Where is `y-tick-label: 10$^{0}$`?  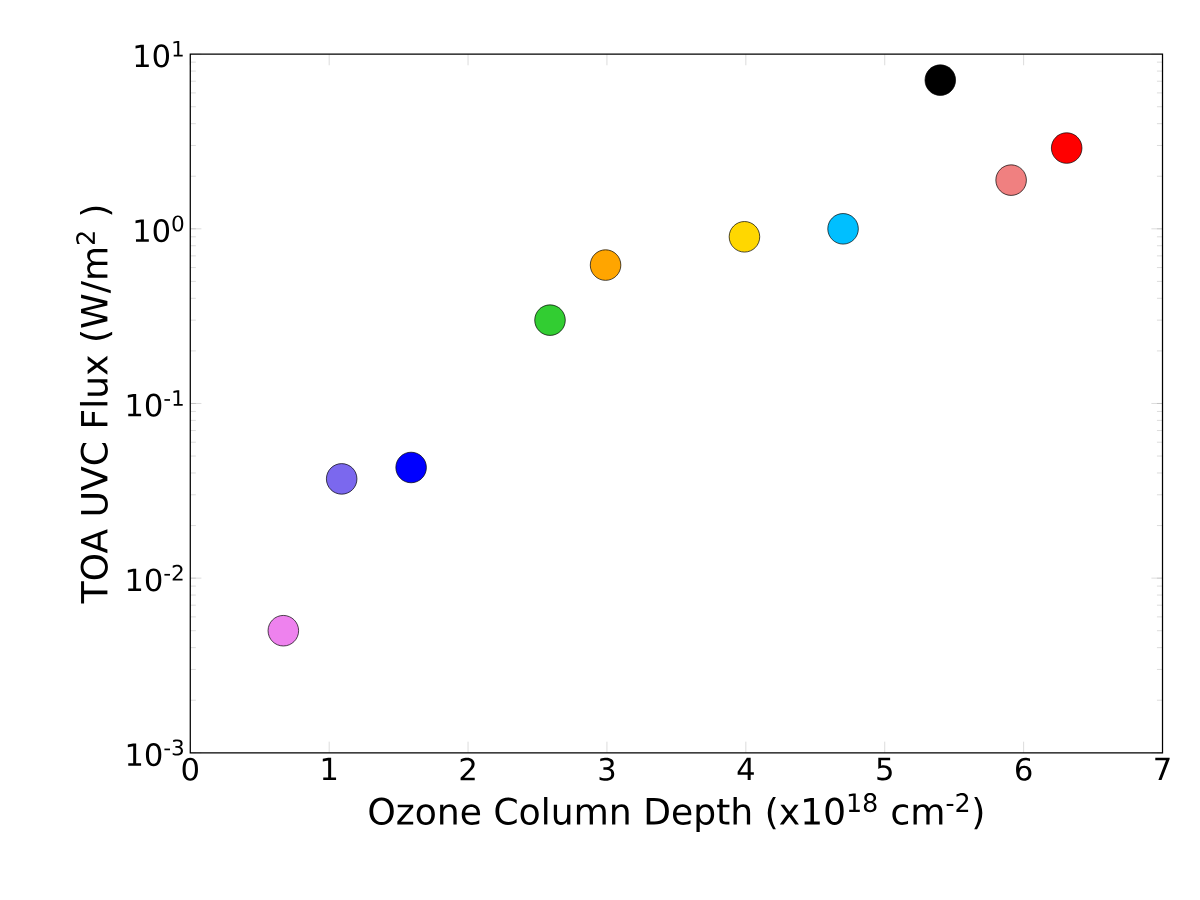
y-tick-label: 10$^{0}$ is located at coordinates (159, 229).